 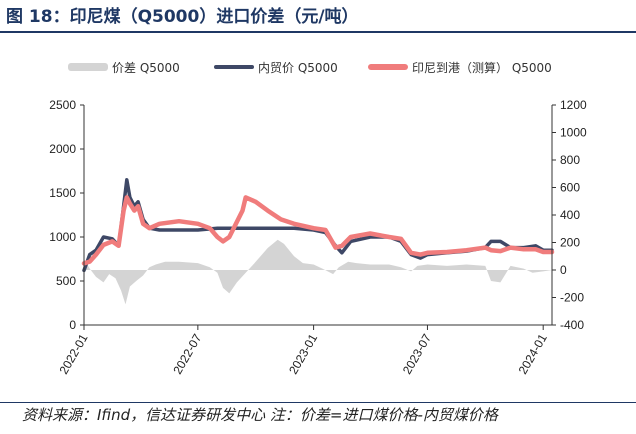 What do you see at coordinates (570, 160) in the screenshot?
I see `y-right-tick-label: 800` at bounding box center [570, 160].